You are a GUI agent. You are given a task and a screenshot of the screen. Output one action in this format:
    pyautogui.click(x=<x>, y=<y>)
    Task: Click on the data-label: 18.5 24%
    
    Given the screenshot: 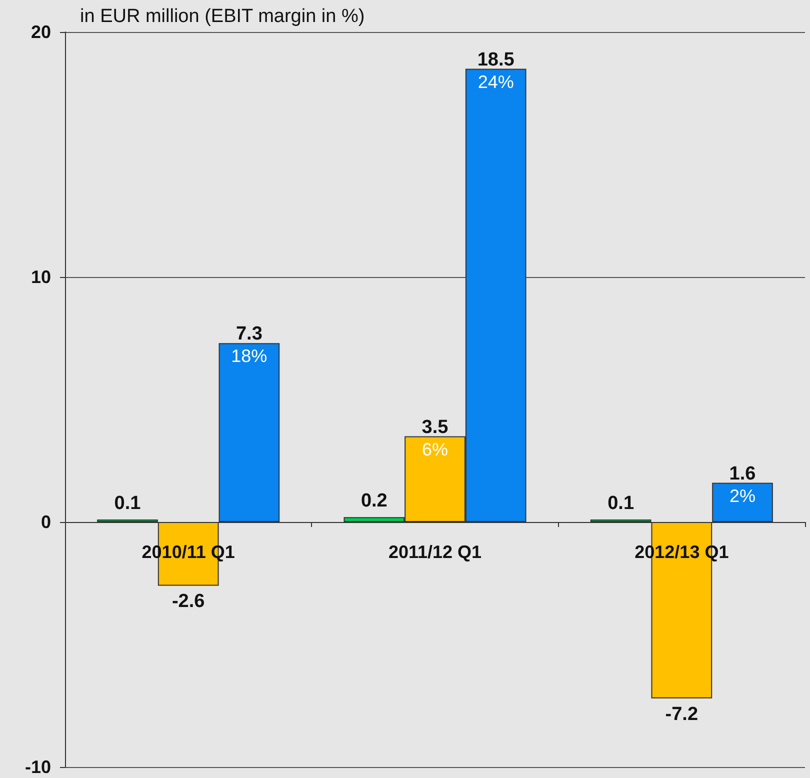 What is the action you would take?
    pyautogui.click(x=496, y=70)
    